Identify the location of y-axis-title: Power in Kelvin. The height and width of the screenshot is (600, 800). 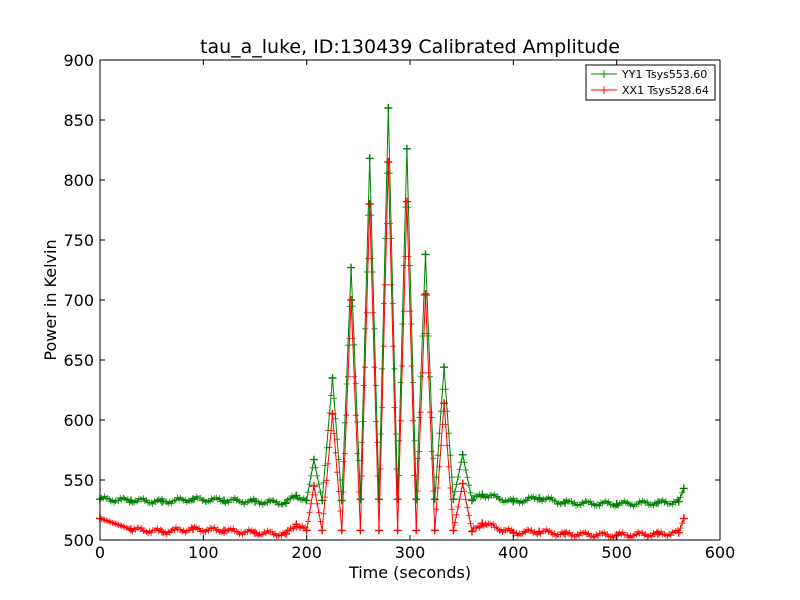
(50, 299).